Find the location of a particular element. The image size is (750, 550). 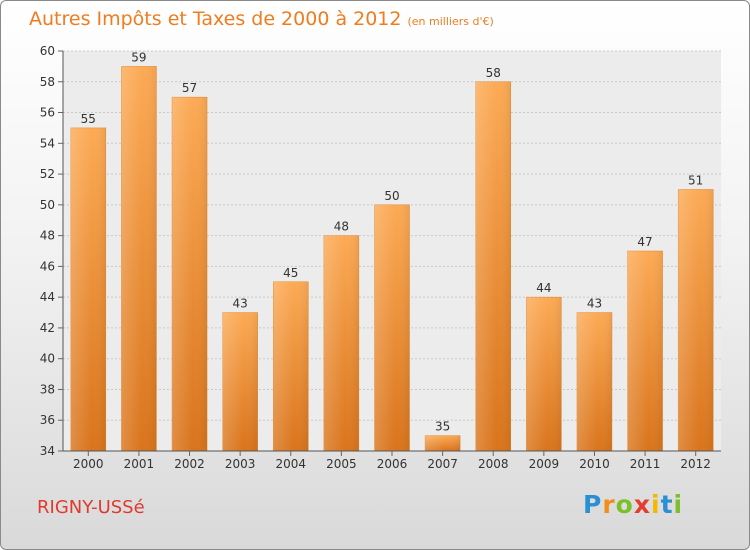

x-tick-label: 2001 is located at coordinates (139, 464).